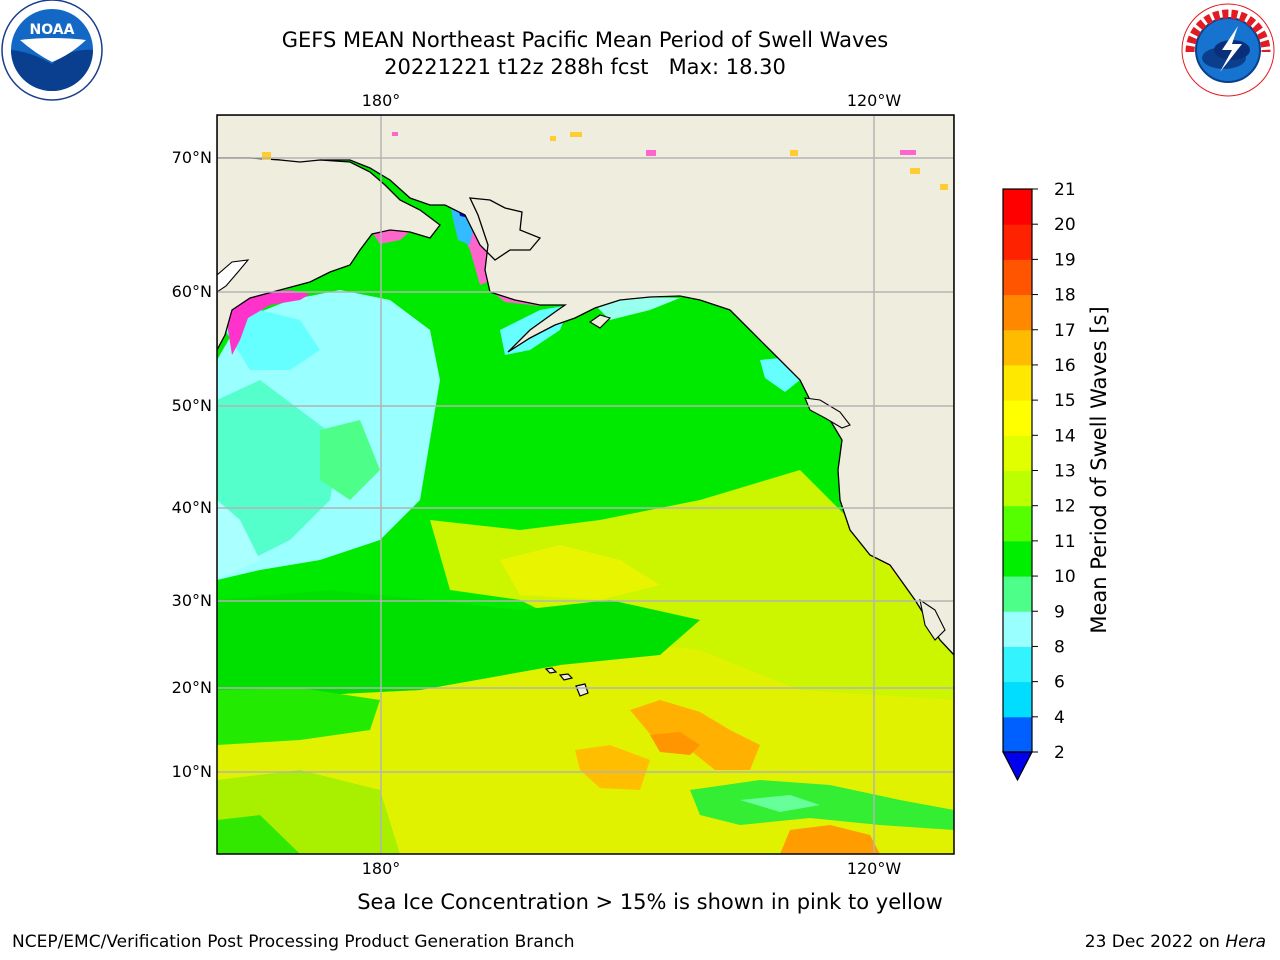 This screenshot has height=960, width=1280. I want to click on colorbar-tick-label: 4, so click(1059, 718).